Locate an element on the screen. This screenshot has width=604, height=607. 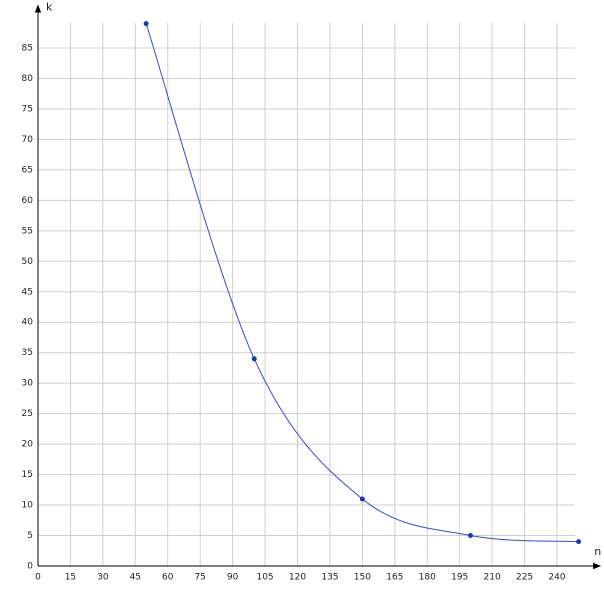
y-tick-label: 40 is located at coordinates (28, 323).